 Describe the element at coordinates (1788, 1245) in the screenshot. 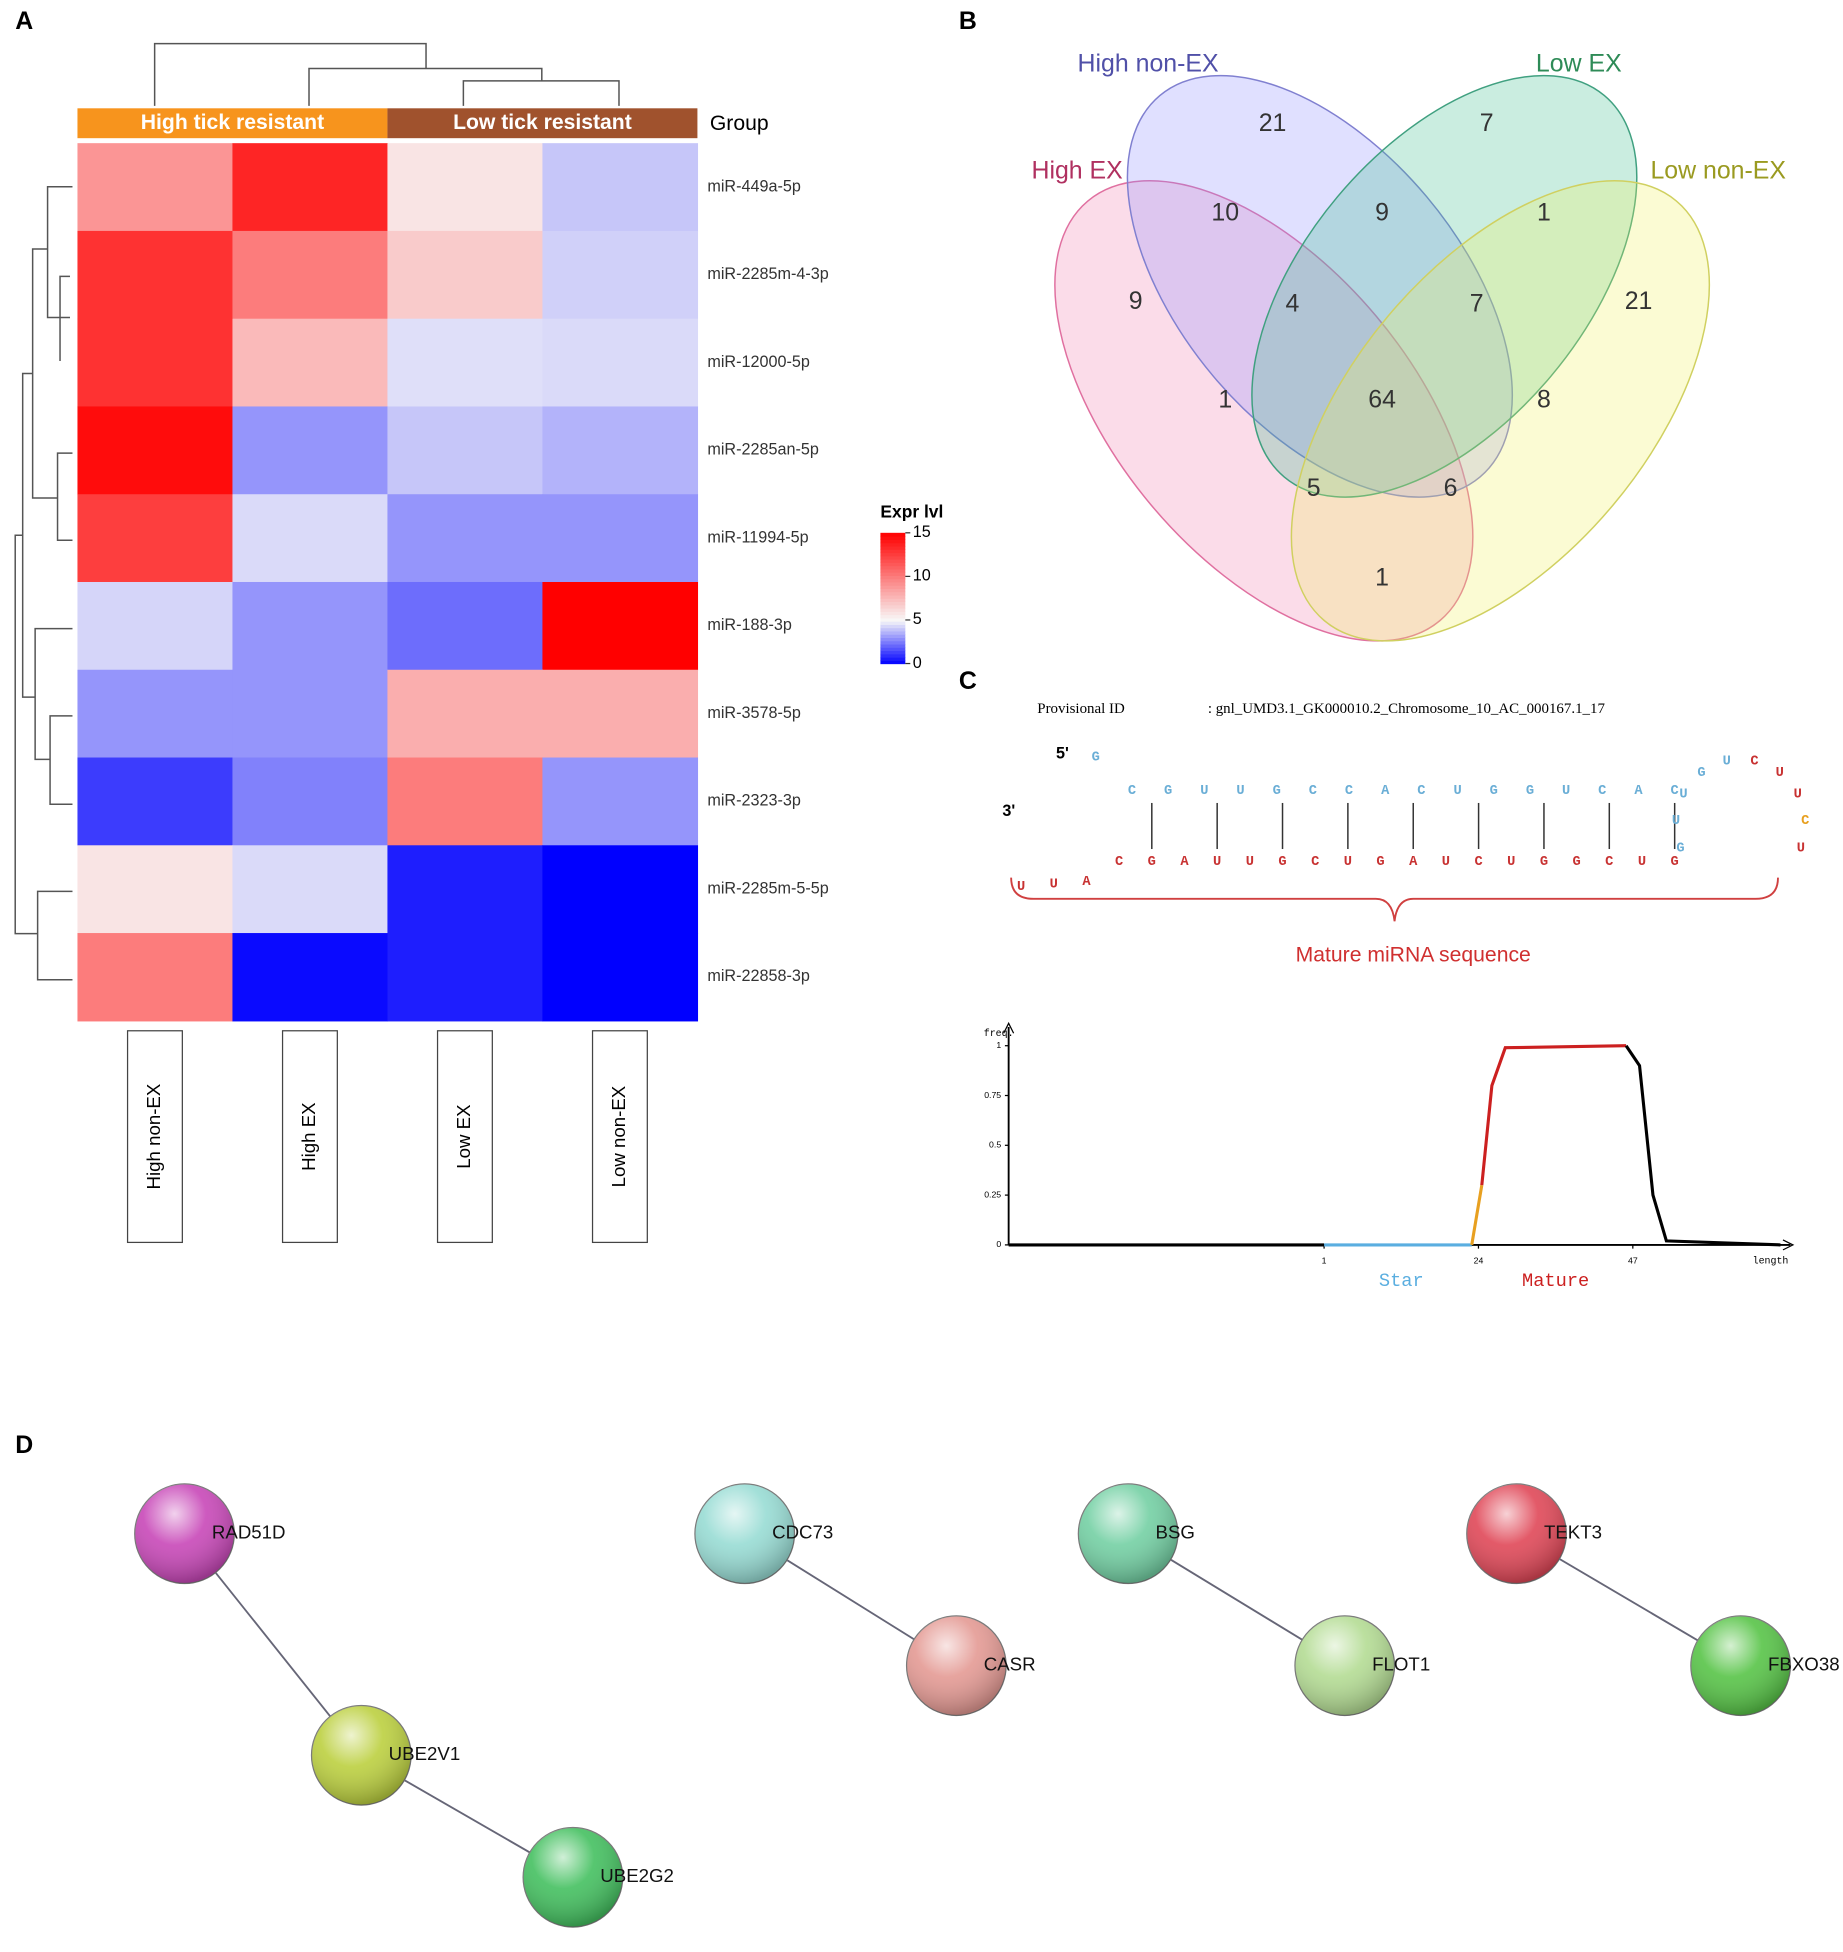

I see `axis-arrow` at that location.